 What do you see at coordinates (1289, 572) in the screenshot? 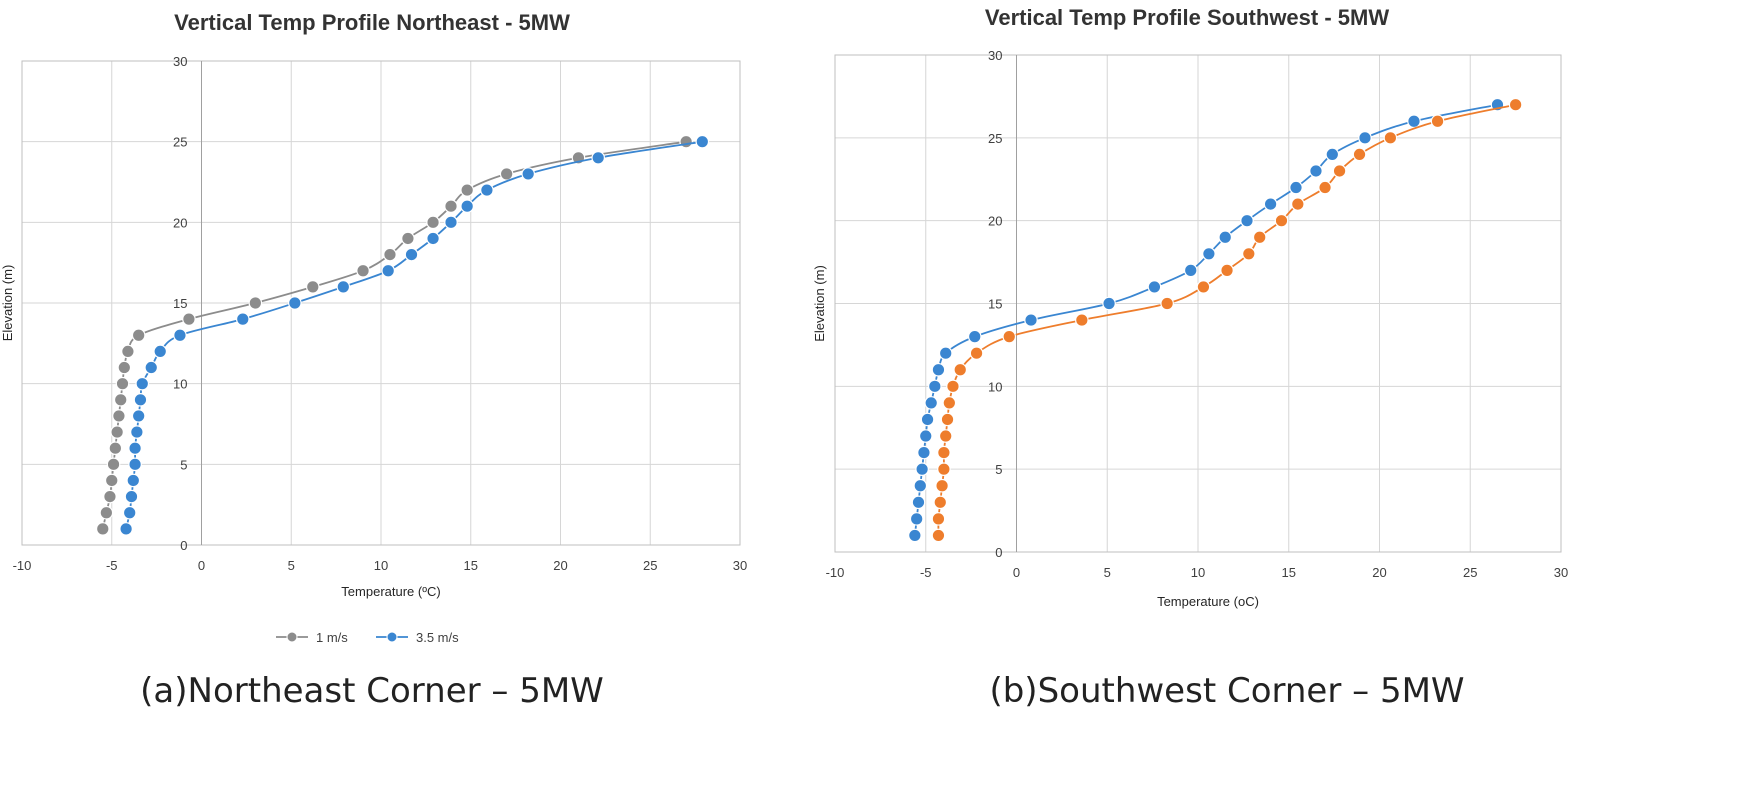
I see `x-tick-label: 15` at bounding box center [1289, 572].